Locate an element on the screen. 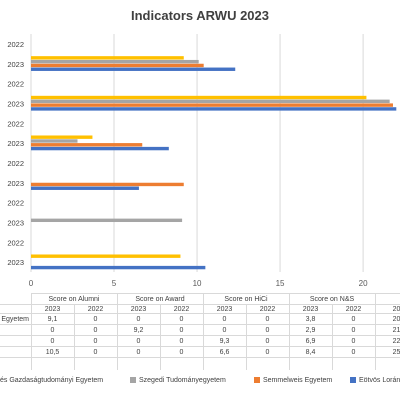 This screenshot has width=400, height=400. column-header: Score on HiCi is located at coordinates (246, 299).